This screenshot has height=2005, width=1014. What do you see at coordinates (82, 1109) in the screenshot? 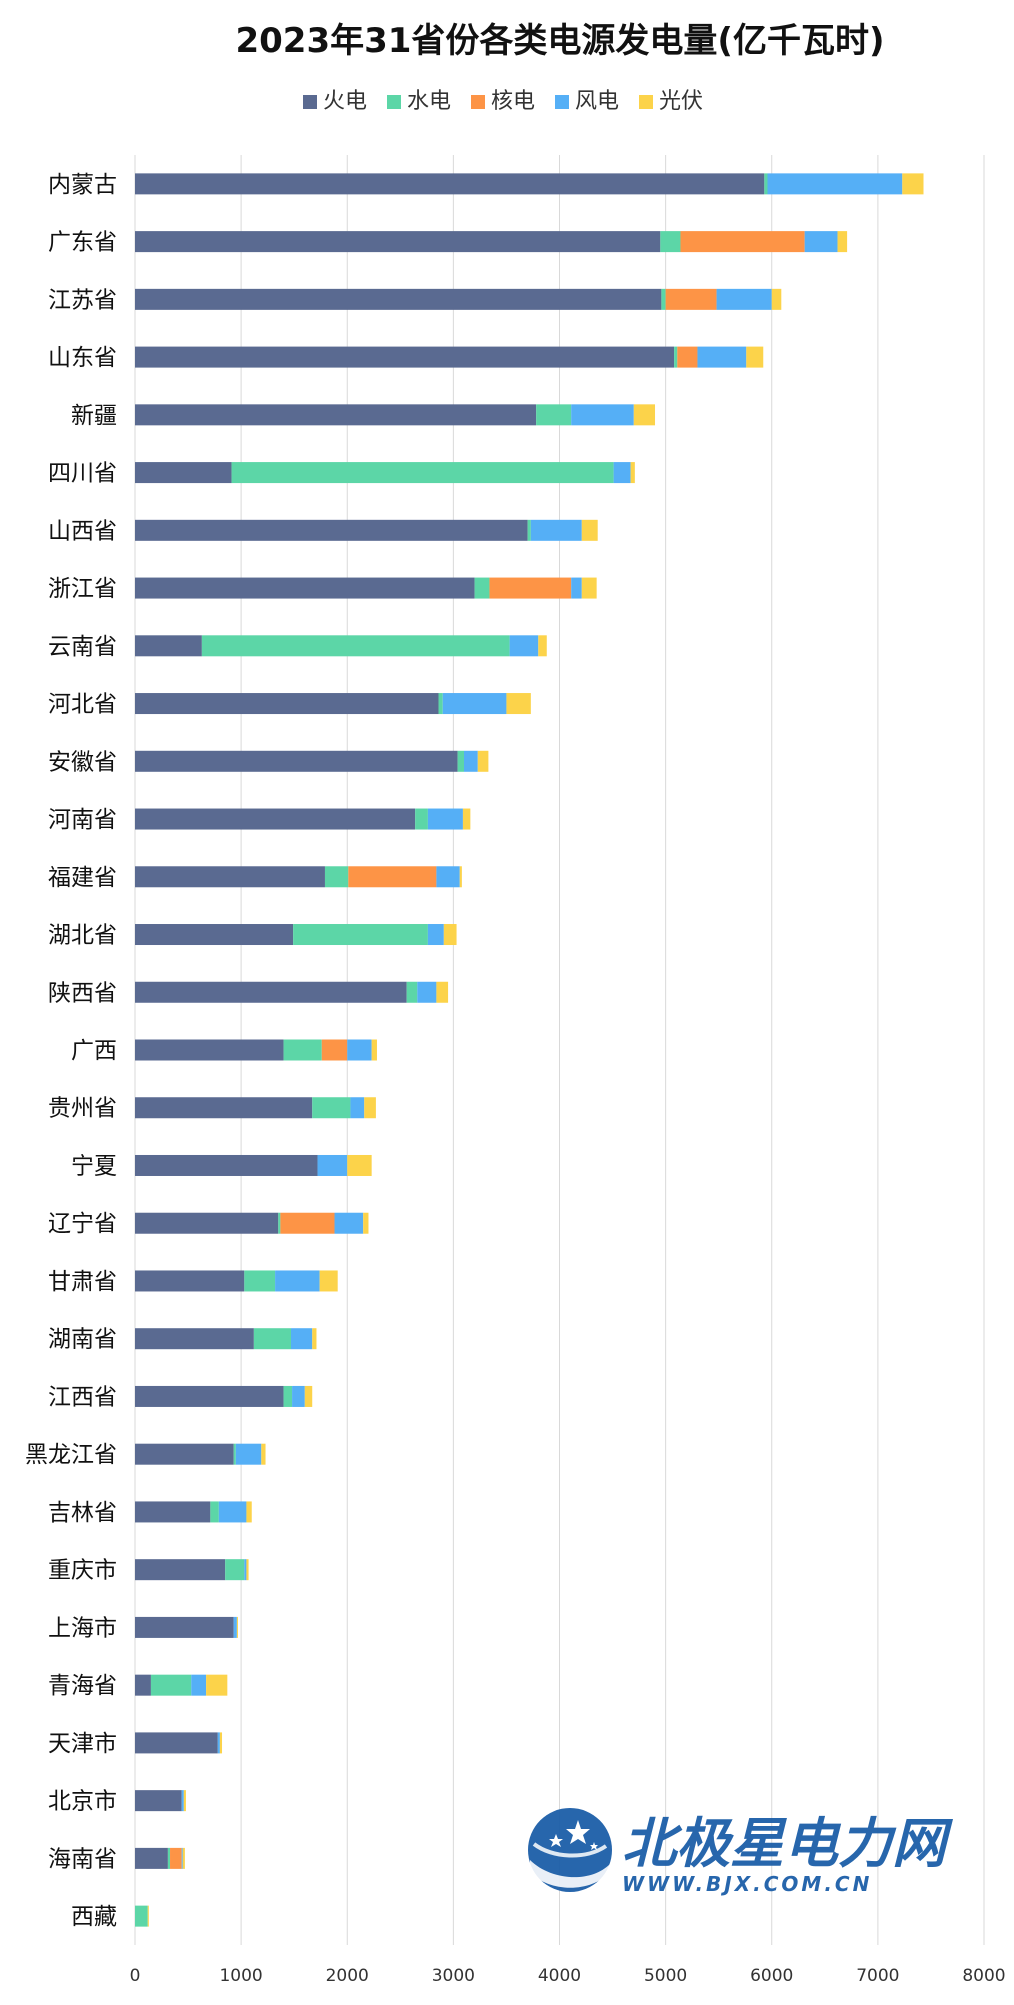
I see `category-label: 贵州省` at bounding box center [82, 1109].